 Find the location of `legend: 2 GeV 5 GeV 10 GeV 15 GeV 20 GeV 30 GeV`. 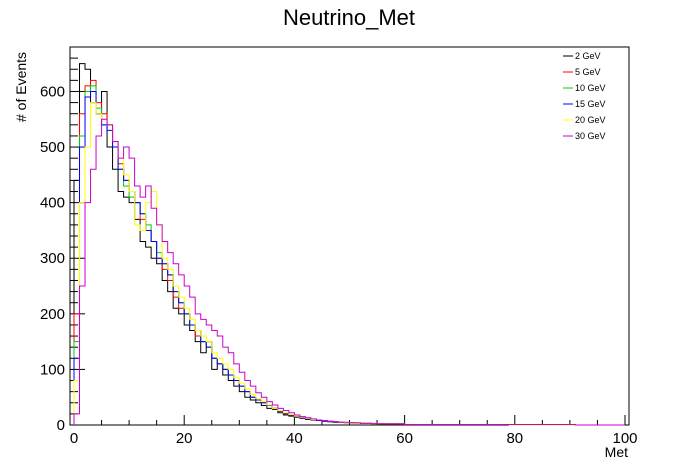

legend: 2 GeV 5 GeV 10 GeV 15 GeV 20 GeV 30 GeV is located at coordinates (594, 98).